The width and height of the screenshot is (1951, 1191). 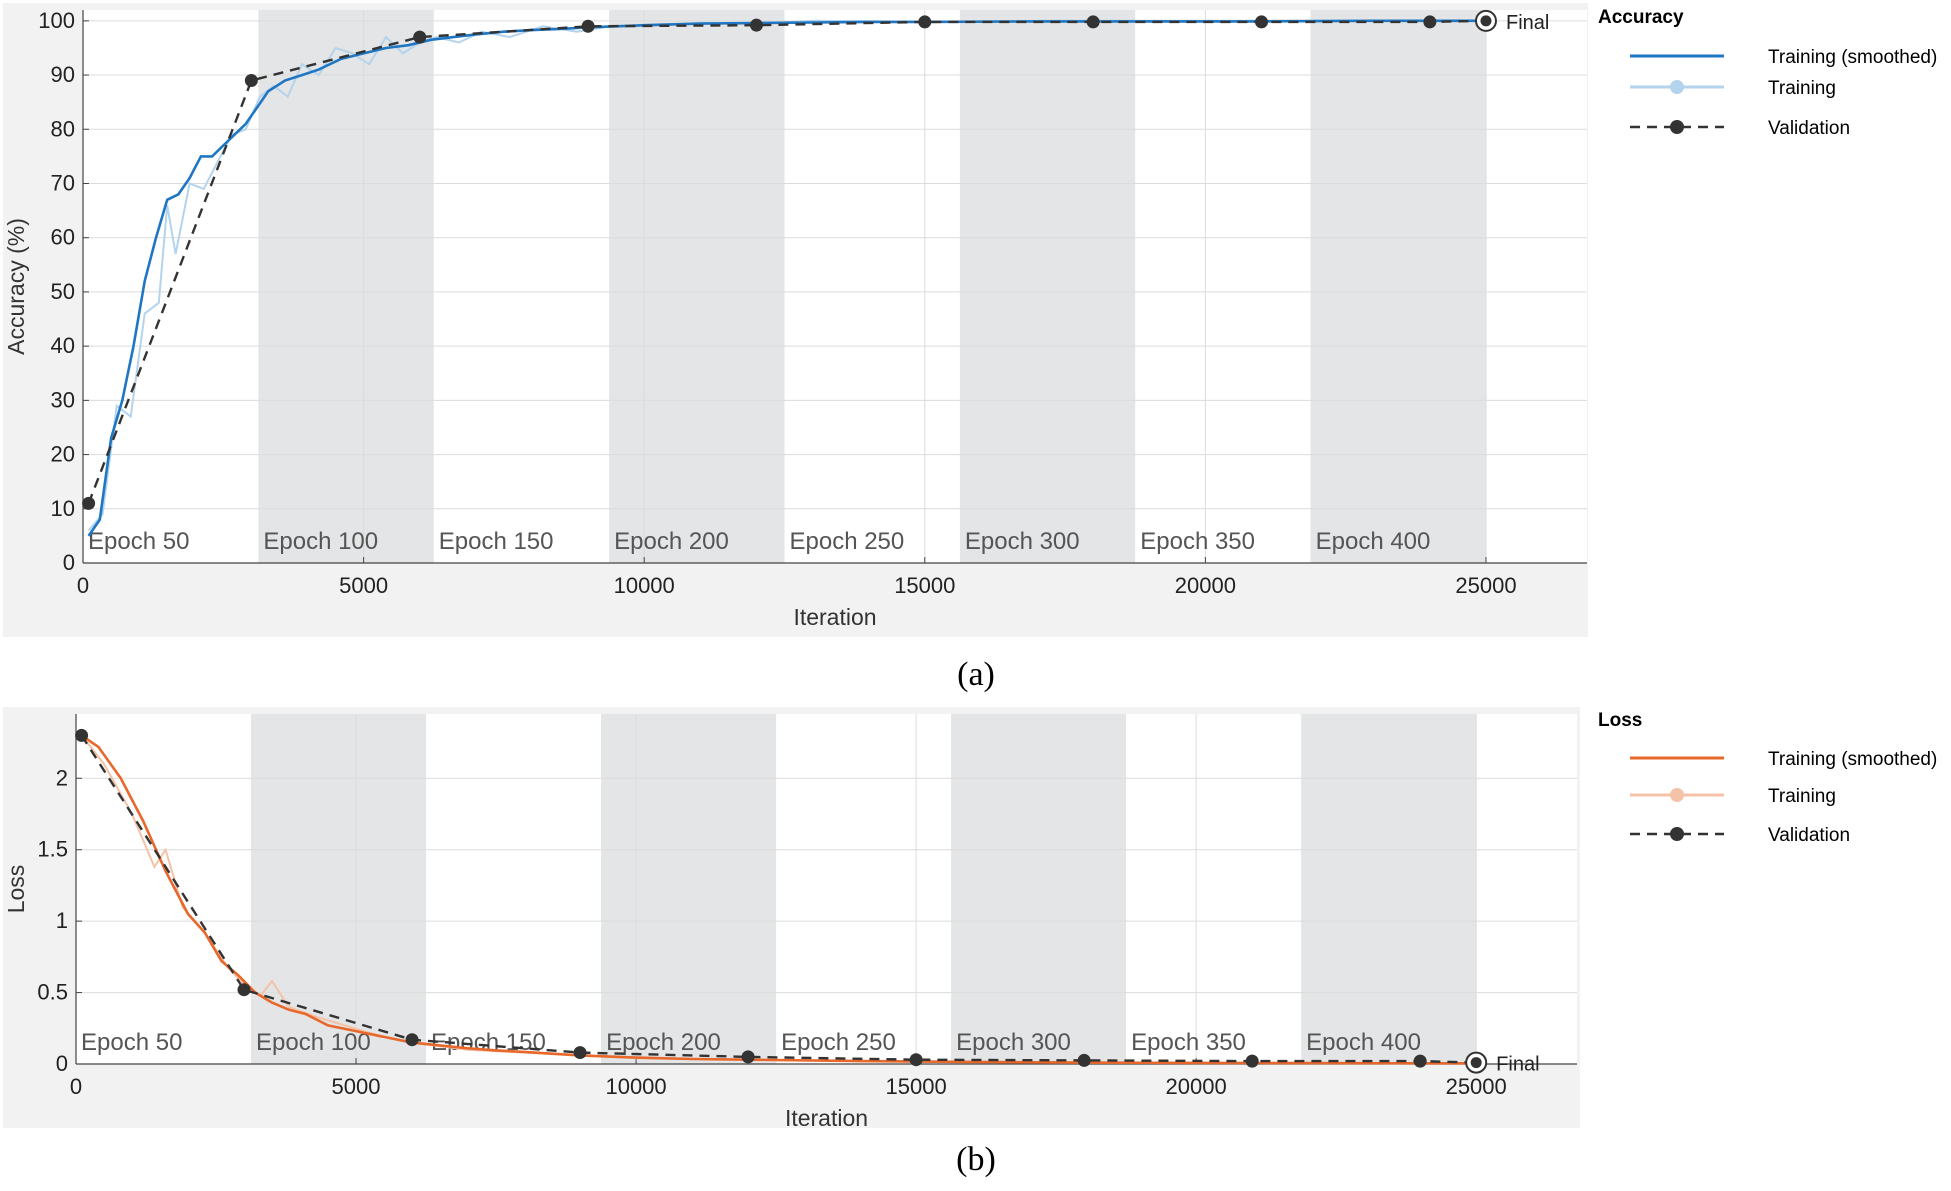 What do you see at coordinates (56, 20) in the screenshot?
I see `y-tick-label: 100` at bounding box center [56, 20].